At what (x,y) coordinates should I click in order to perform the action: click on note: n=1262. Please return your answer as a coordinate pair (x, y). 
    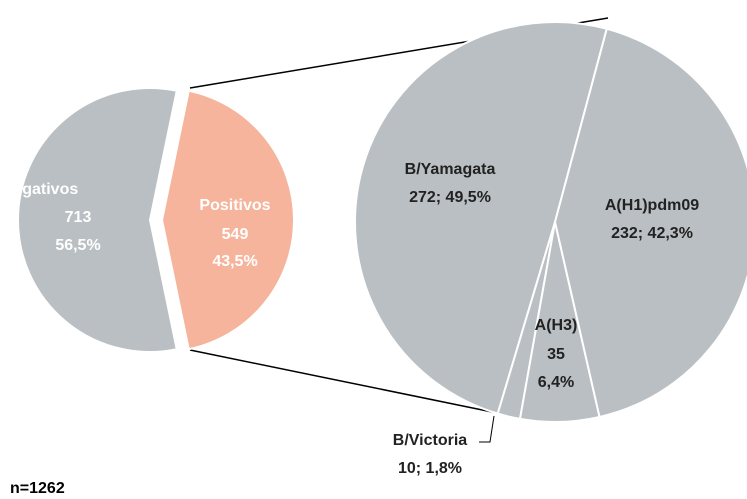
    Looking at the image, I should click on (37, 488).